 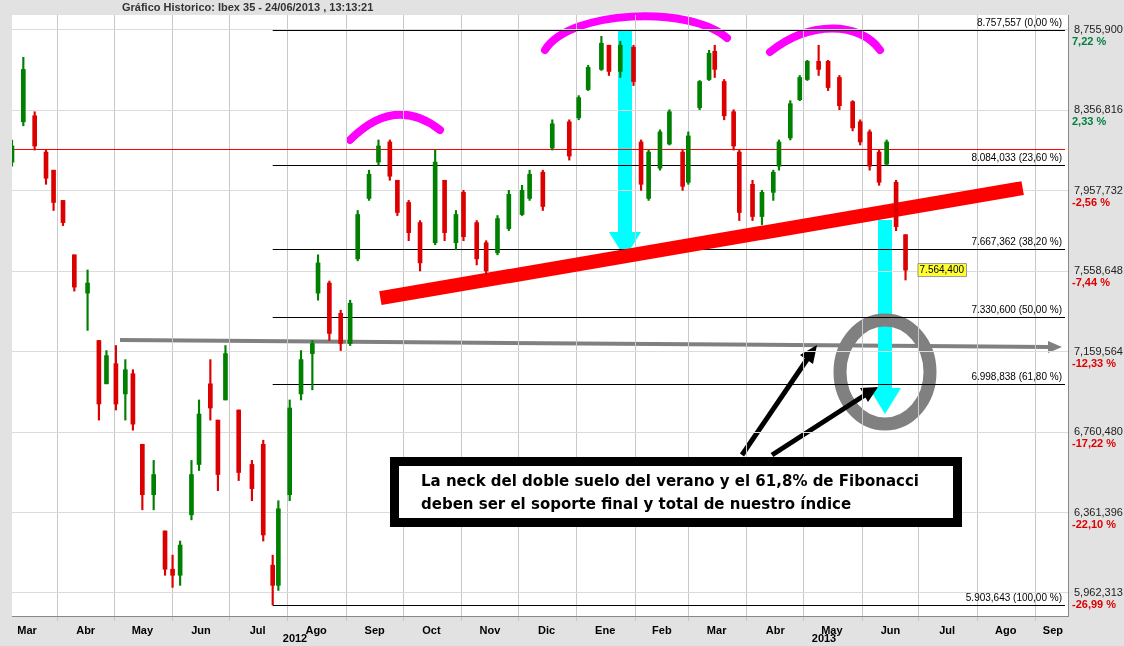 I want to click on y-tick-label: 7,159,564, so click(x=1098, y=350).